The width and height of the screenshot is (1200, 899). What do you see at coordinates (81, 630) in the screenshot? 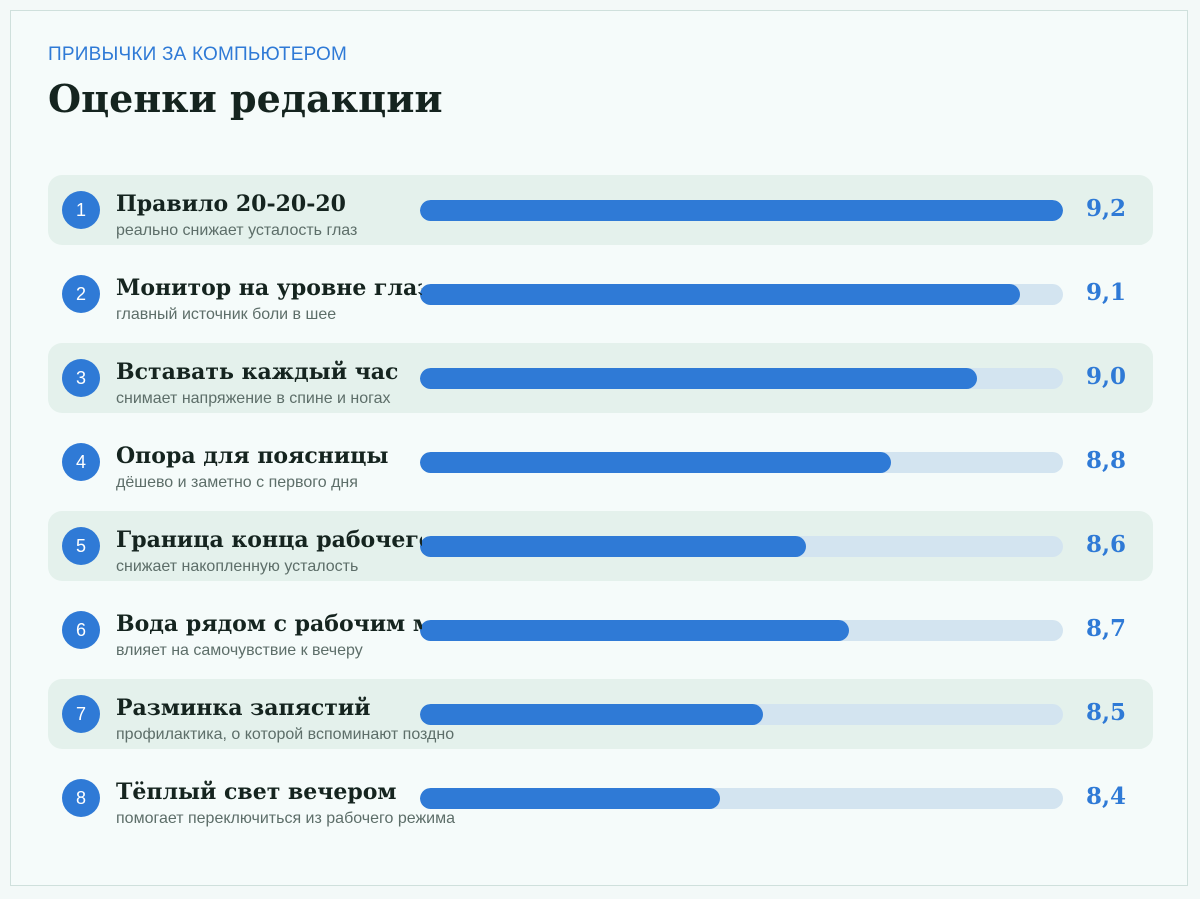
I see `rank-badge: 6` at bounding box center [81, 630].